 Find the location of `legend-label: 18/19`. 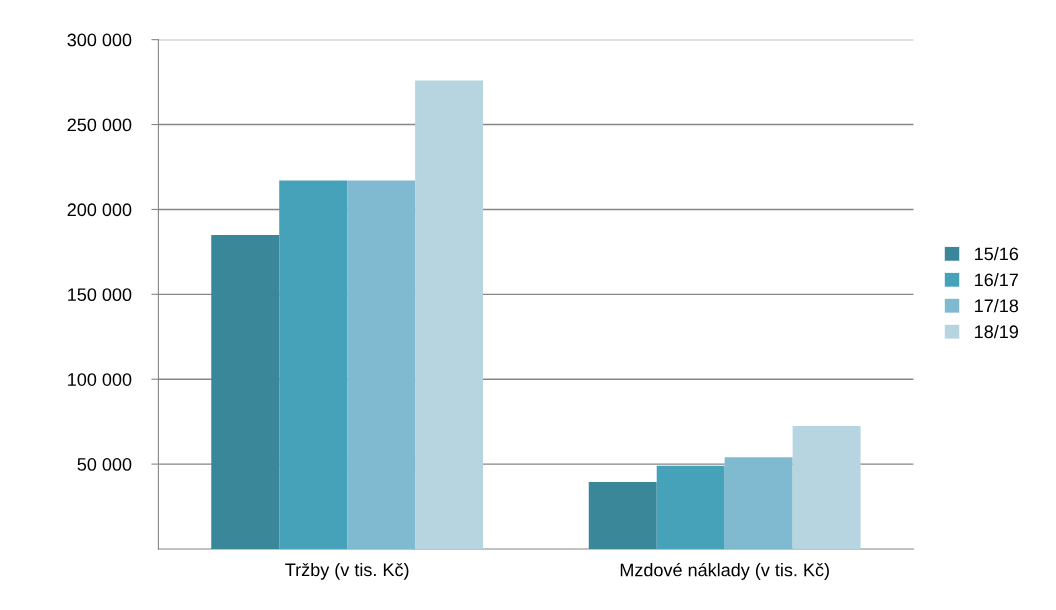

legend-label: 18/19 is located at coordinates (997, 331).